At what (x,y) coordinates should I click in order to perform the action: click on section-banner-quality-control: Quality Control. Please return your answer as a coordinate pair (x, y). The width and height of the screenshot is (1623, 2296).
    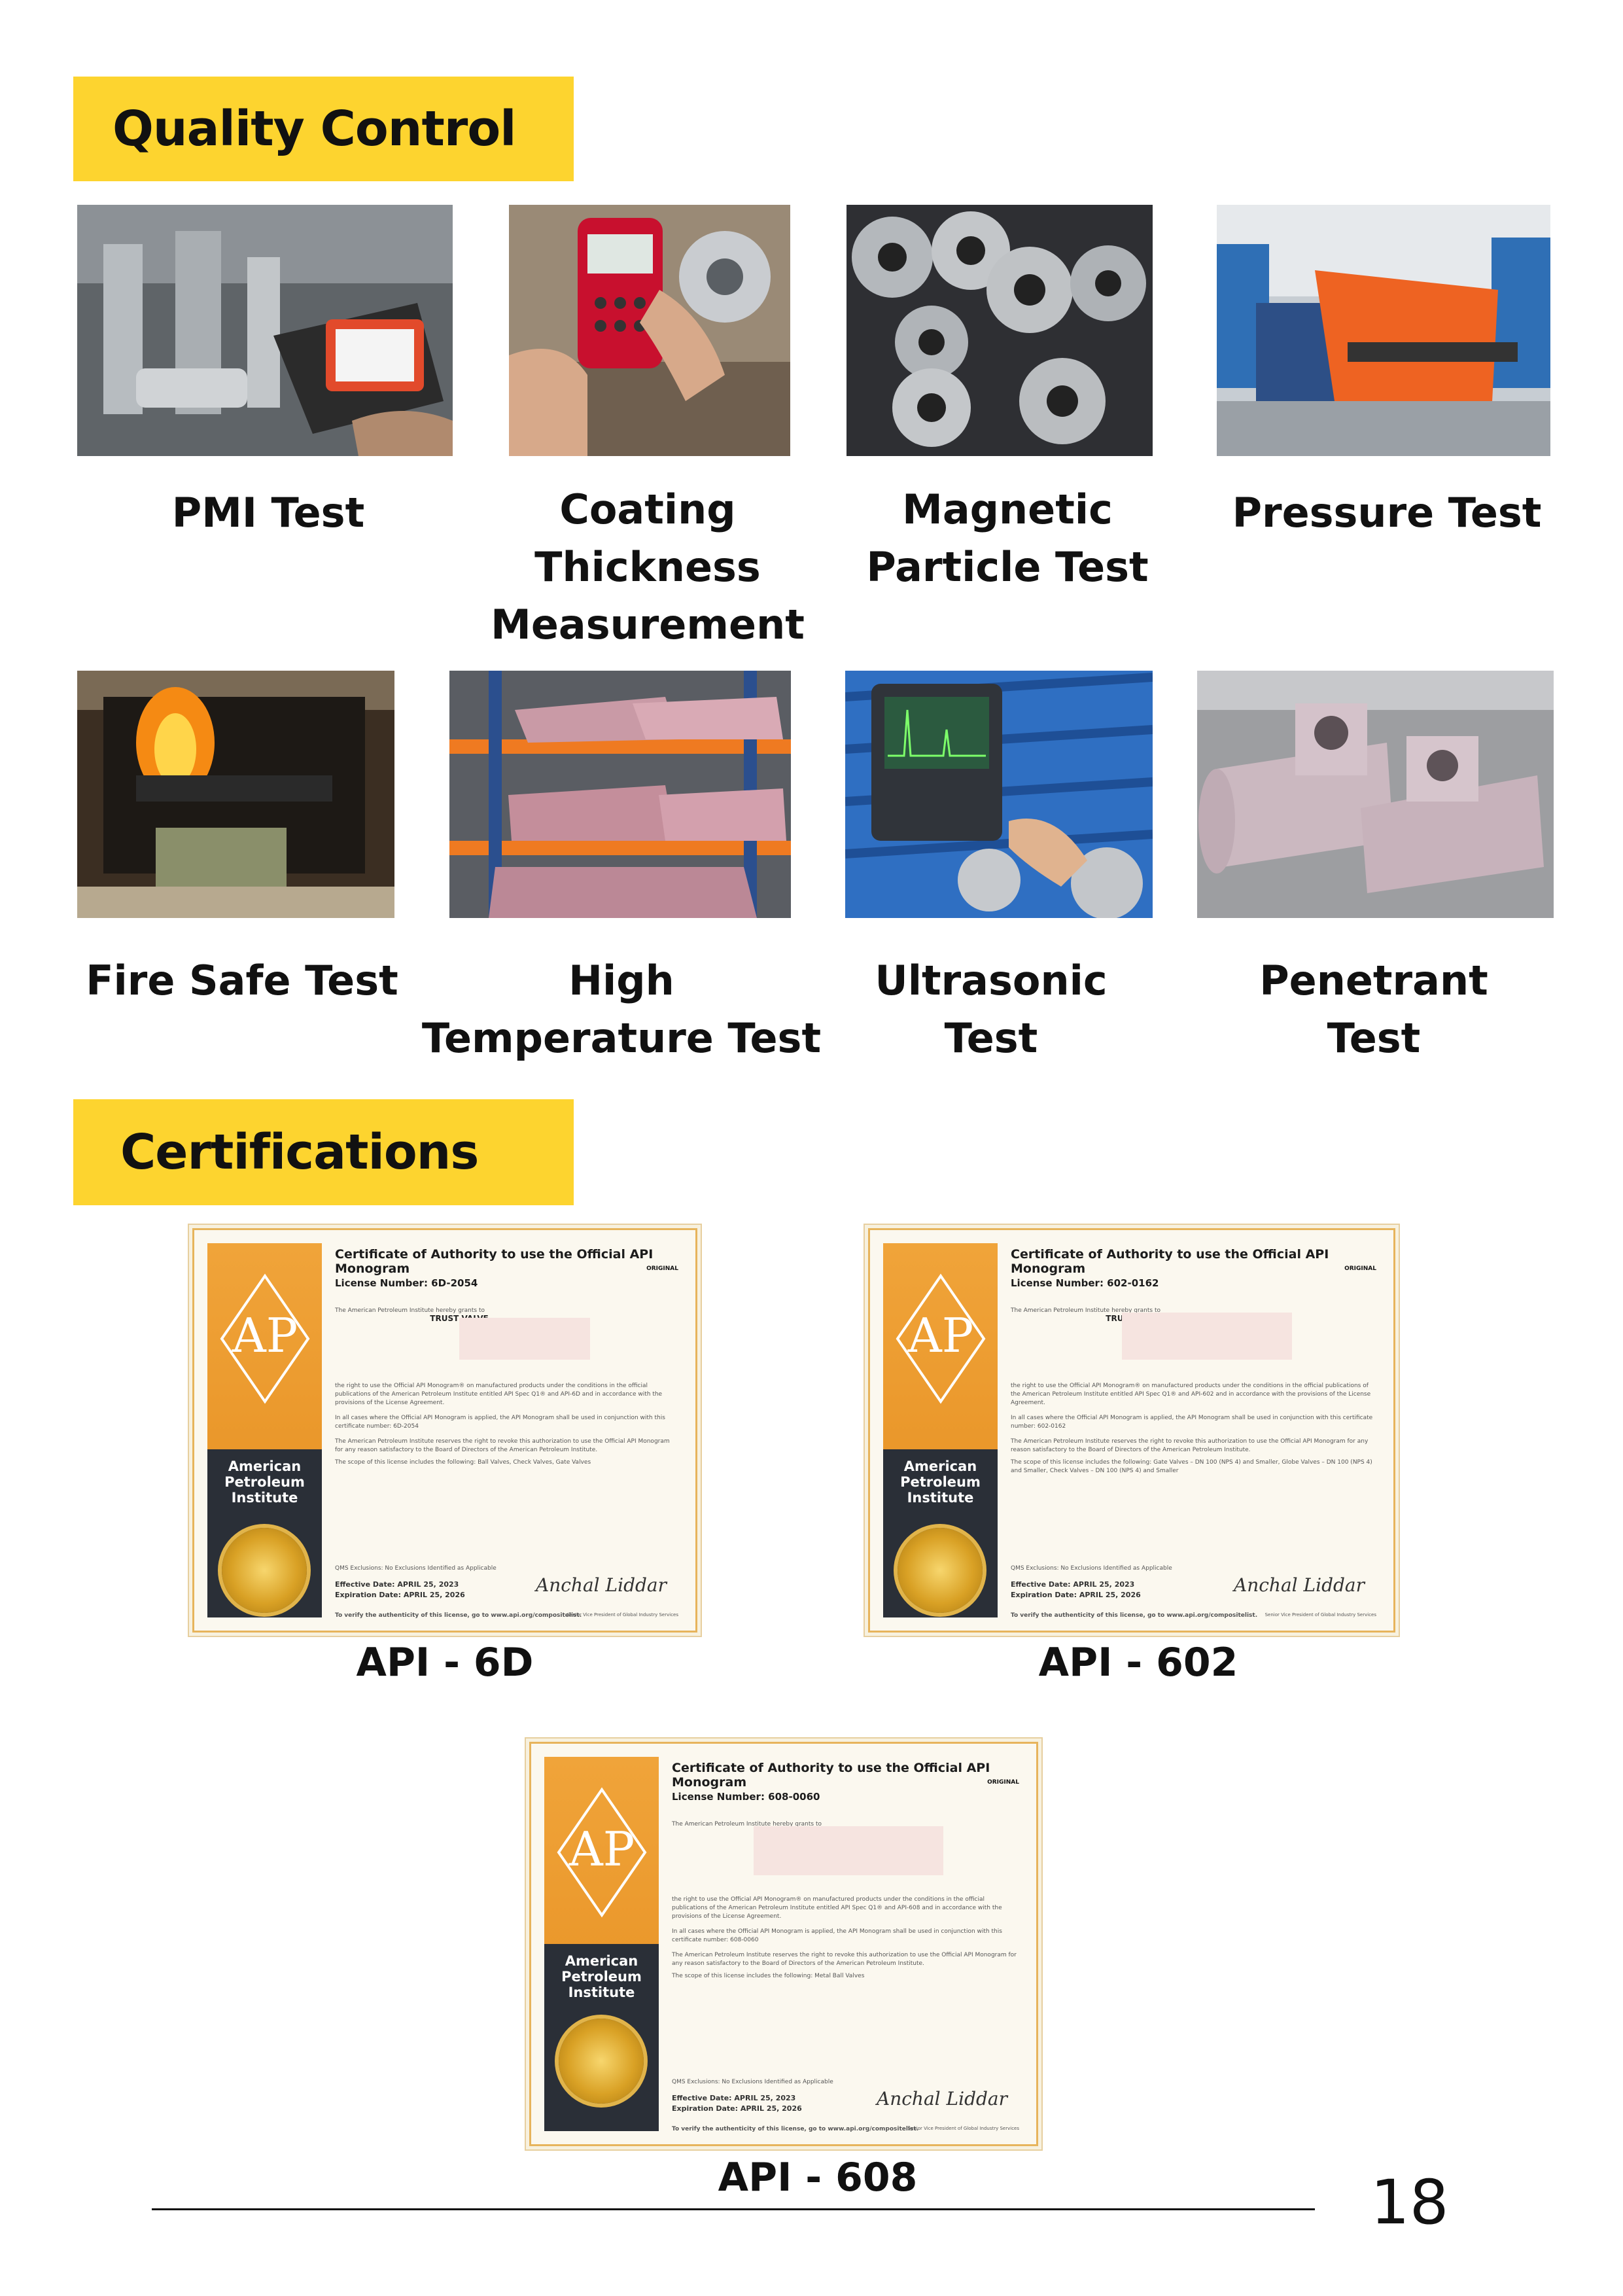
    Looking at the image, I should click on (323, 129).